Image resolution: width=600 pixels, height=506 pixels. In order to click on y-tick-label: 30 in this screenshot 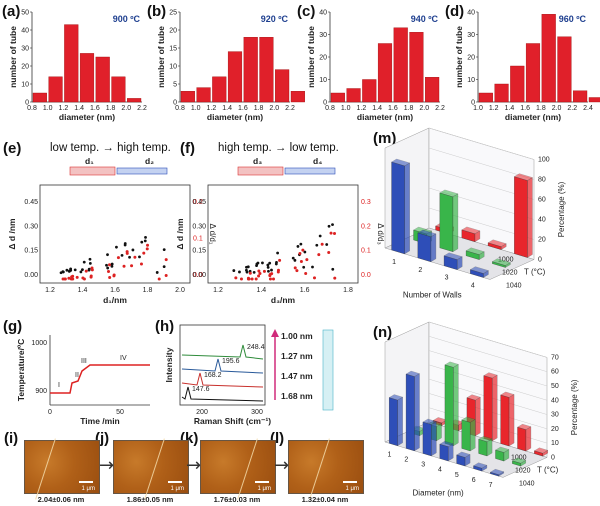, I will do `click(323, 35)`.